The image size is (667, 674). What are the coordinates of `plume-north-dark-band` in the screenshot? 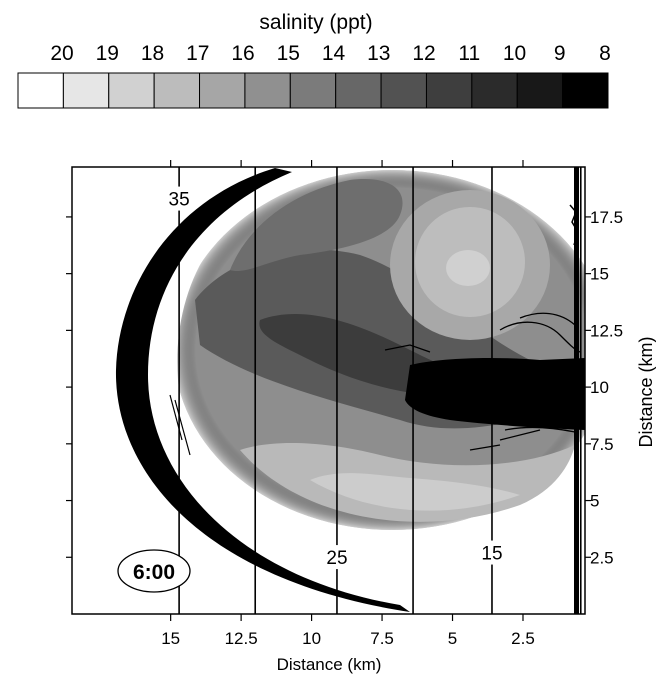 It's located at (316, 225).